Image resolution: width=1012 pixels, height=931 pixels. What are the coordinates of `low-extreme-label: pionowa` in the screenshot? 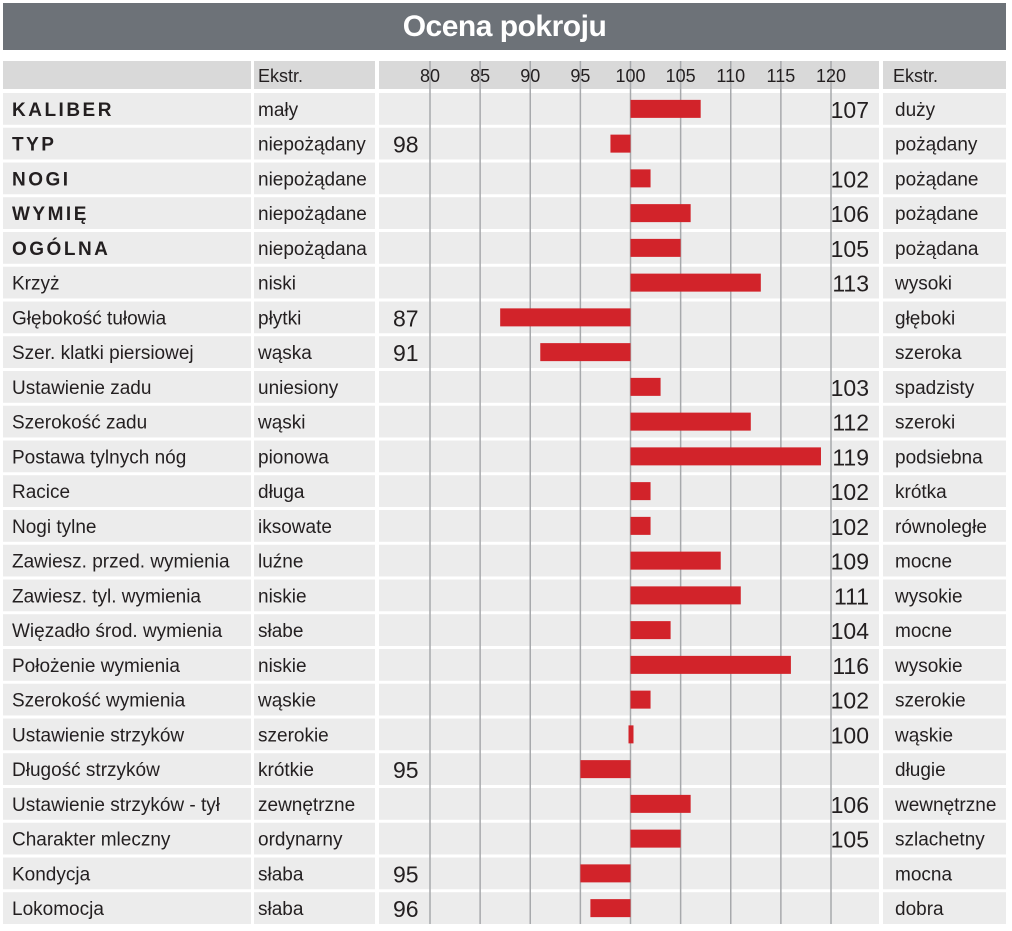 It's located at (293, 457).